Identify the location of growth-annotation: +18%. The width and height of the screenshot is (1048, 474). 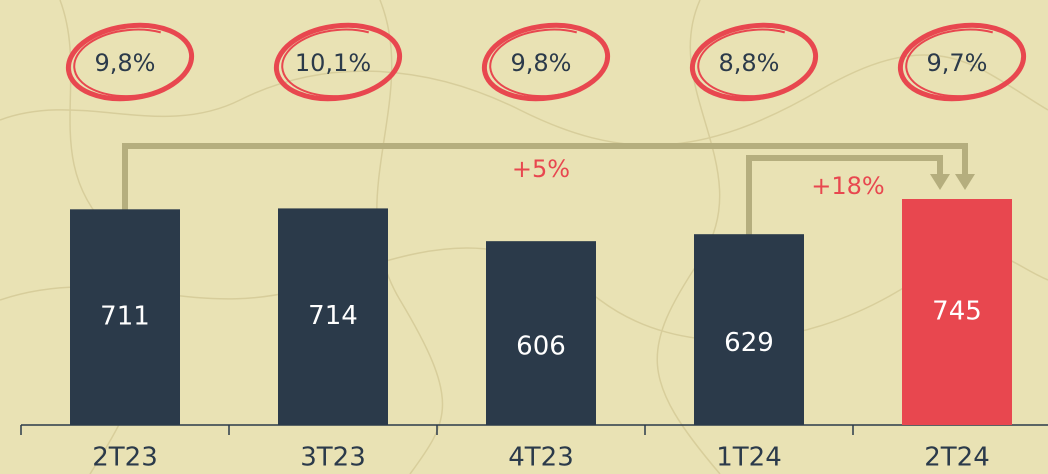
(847, 186).